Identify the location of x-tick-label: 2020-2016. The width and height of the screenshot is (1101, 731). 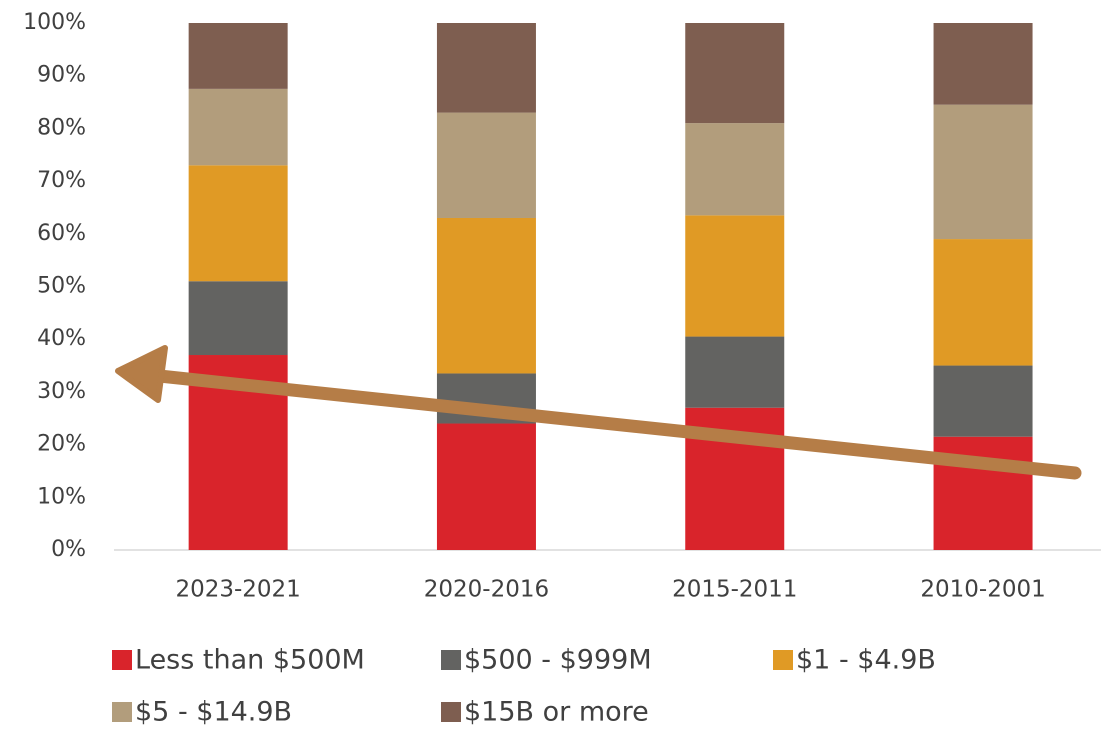
(486, 590).